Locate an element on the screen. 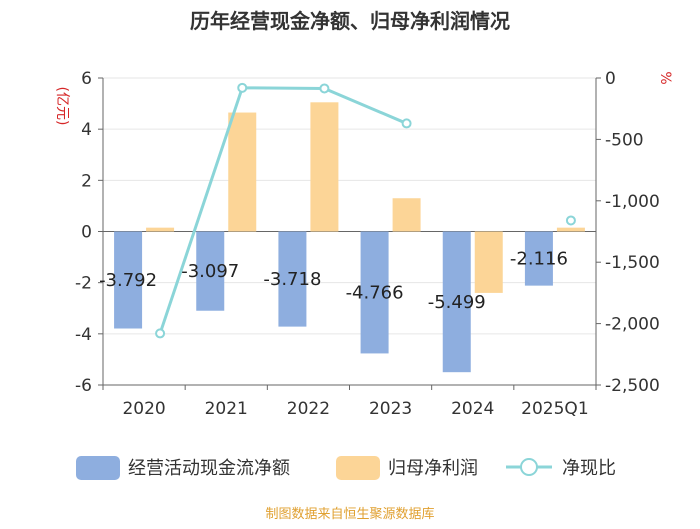 The width and height of the screenshot is (700, 529). x-axis: 2020 2021 2022 2023 2024 2025Q1 is located at coordinates (349, 401).